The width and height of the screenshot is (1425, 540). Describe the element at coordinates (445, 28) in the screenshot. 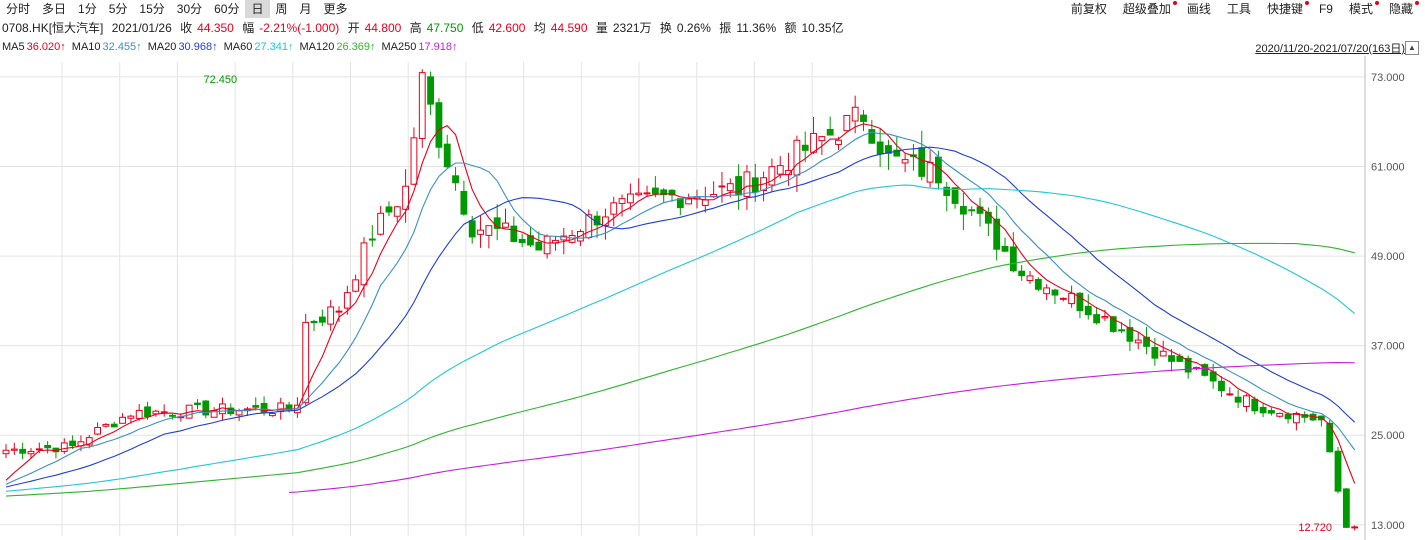

I see `high-value: 47.750` at that location.